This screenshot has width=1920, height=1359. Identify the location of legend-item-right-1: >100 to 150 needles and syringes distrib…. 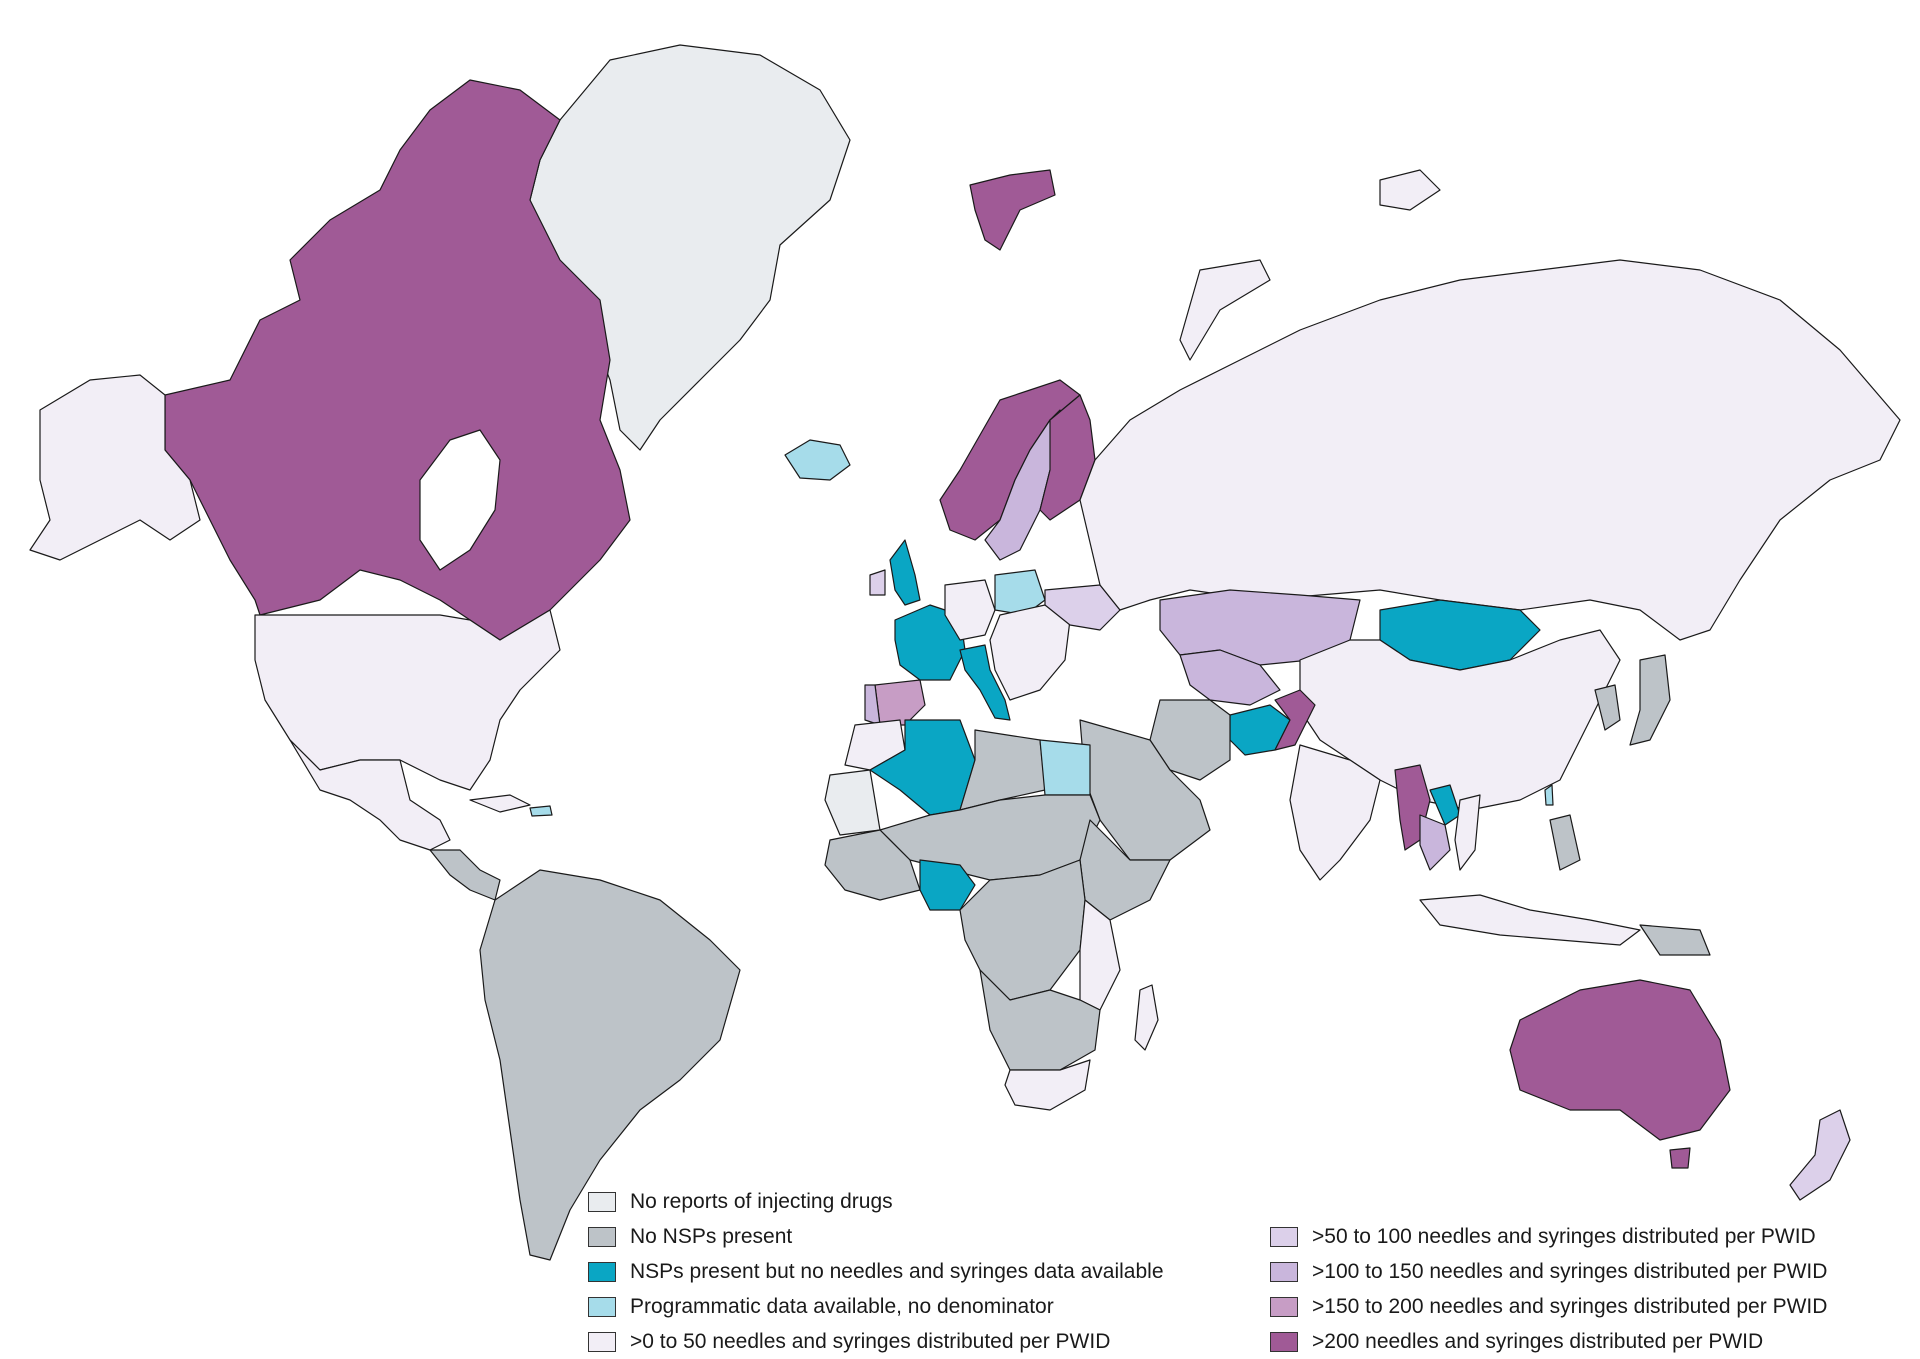
(1548, 1271).